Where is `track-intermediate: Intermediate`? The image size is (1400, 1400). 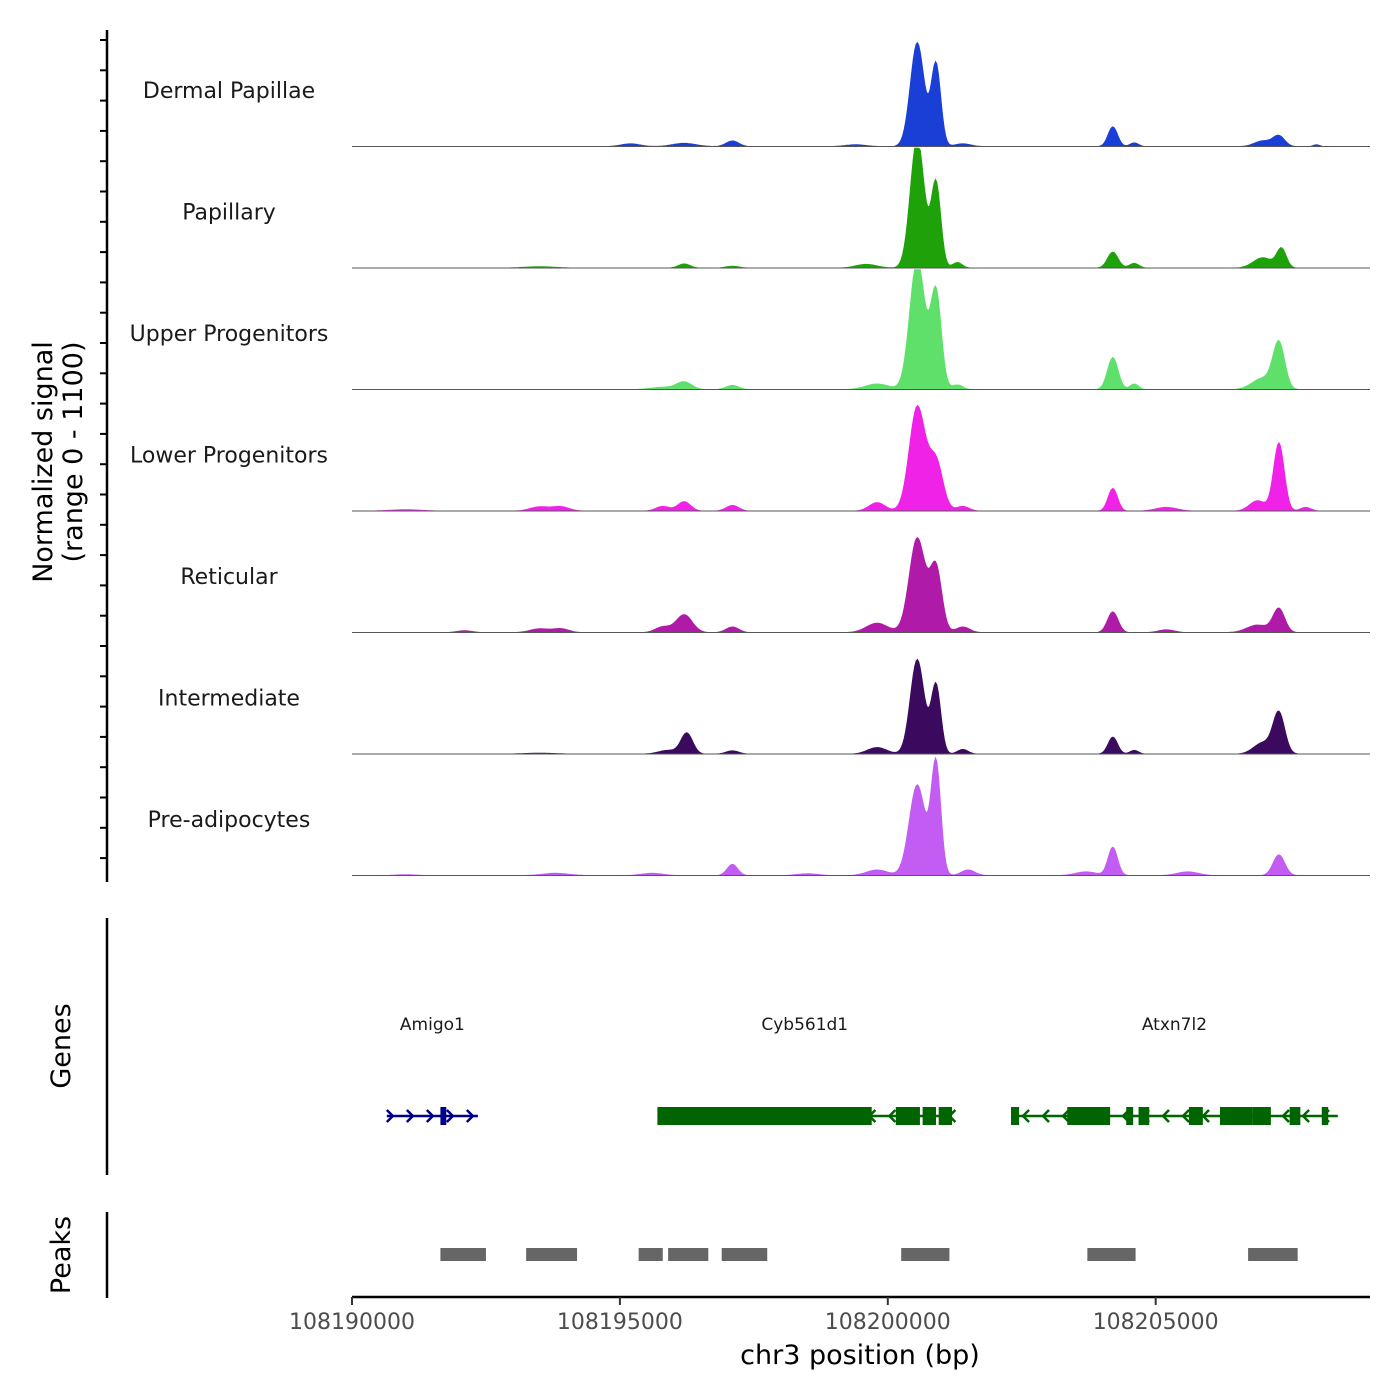
track-intermediate: Intermediate is located at coordinates (764, 706).